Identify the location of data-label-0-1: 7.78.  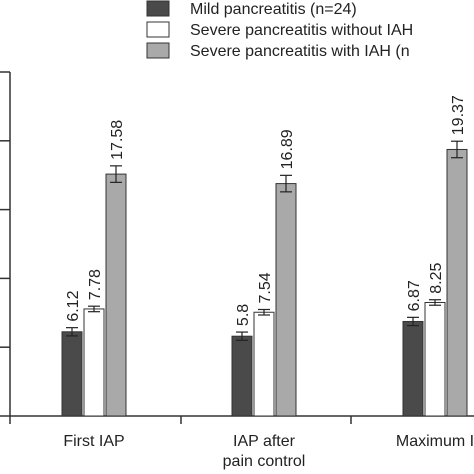
(95, 284).